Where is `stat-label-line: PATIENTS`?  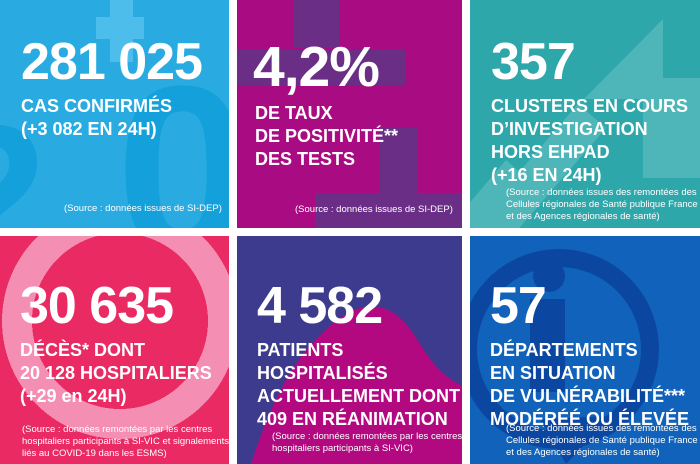
stat-label-line: PATIENTS is located at coordinates (300, 350).